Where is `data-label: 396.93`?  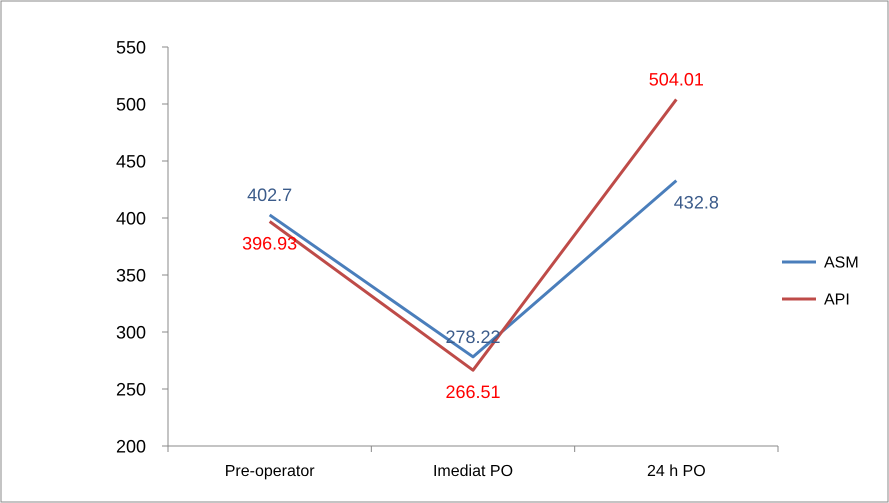
data-label: 396.93 is located at coordinates (270, 244).